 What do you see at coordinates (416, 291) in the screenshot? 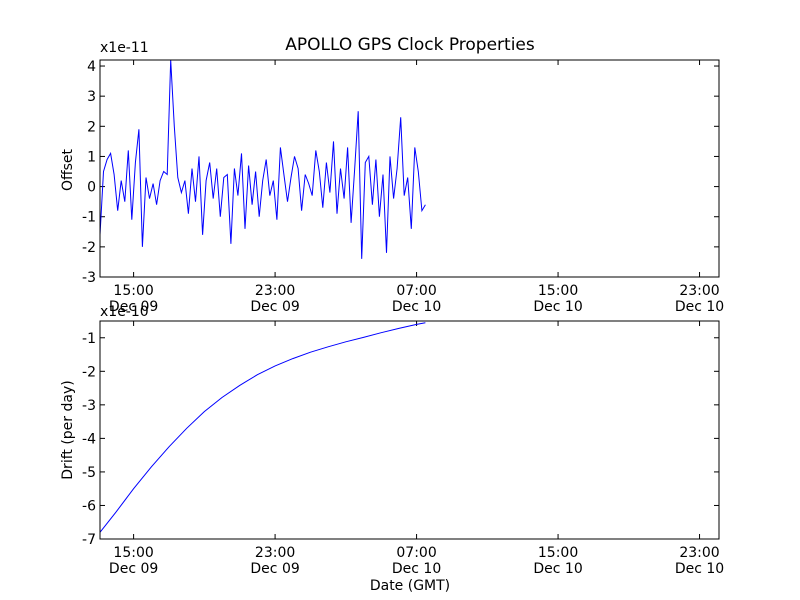
I see `offset-xtick-time: 07:00` at bounding box center [416, 291].